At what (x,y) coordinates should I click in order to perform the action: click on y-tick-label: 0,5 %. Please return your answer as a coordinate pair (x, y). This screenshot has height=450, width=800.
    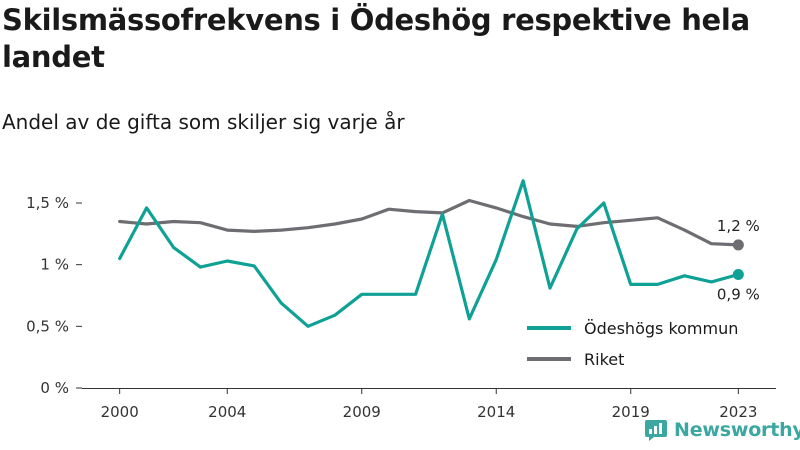
    Looking at the image, I should click on (47, 326).